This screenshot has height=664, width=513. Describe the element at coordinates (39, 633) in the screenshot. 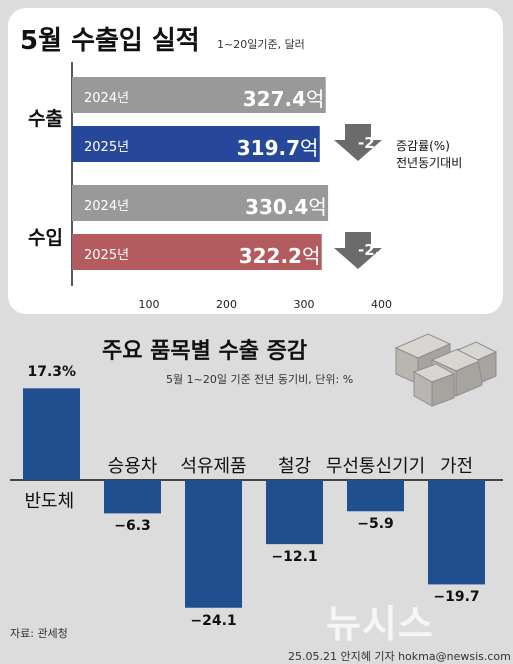

I see `source-note: 자료: 관세청` at that location.